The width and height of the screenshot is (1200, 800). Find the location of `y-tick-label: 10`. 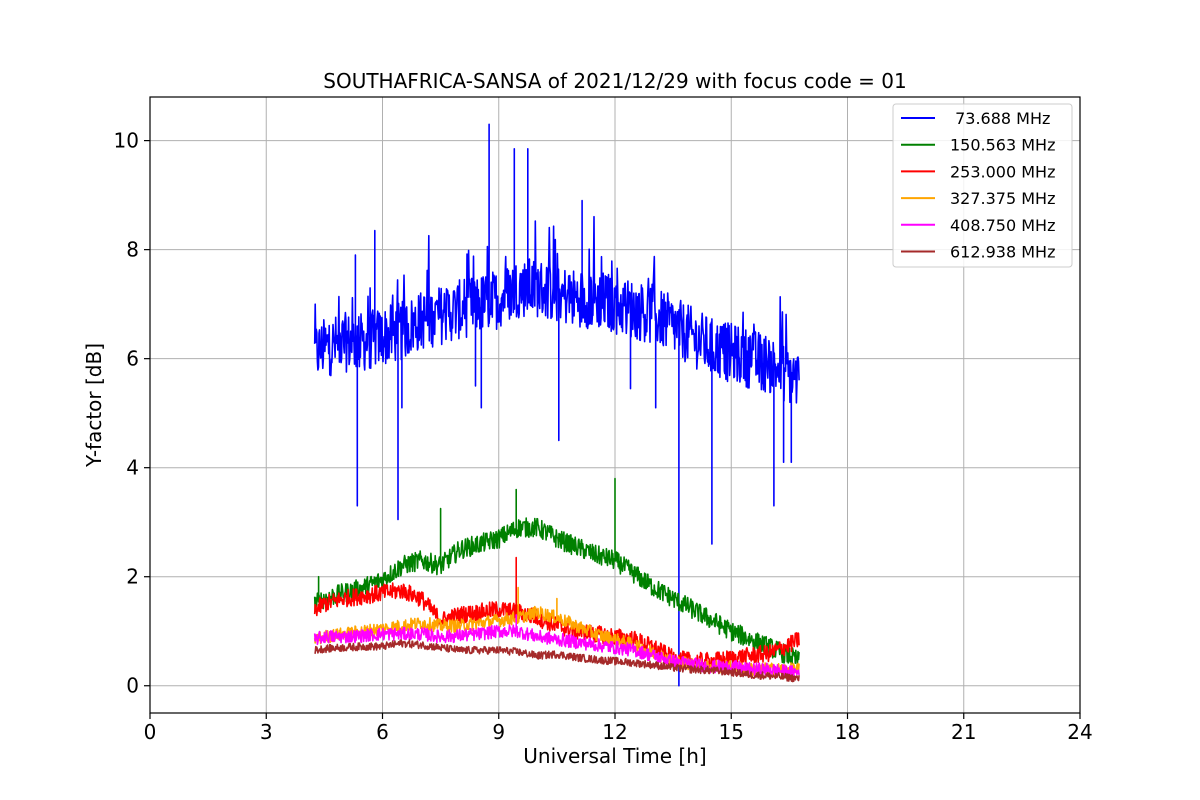

y-tick-label: 10 is located at coordinates (126, 141).